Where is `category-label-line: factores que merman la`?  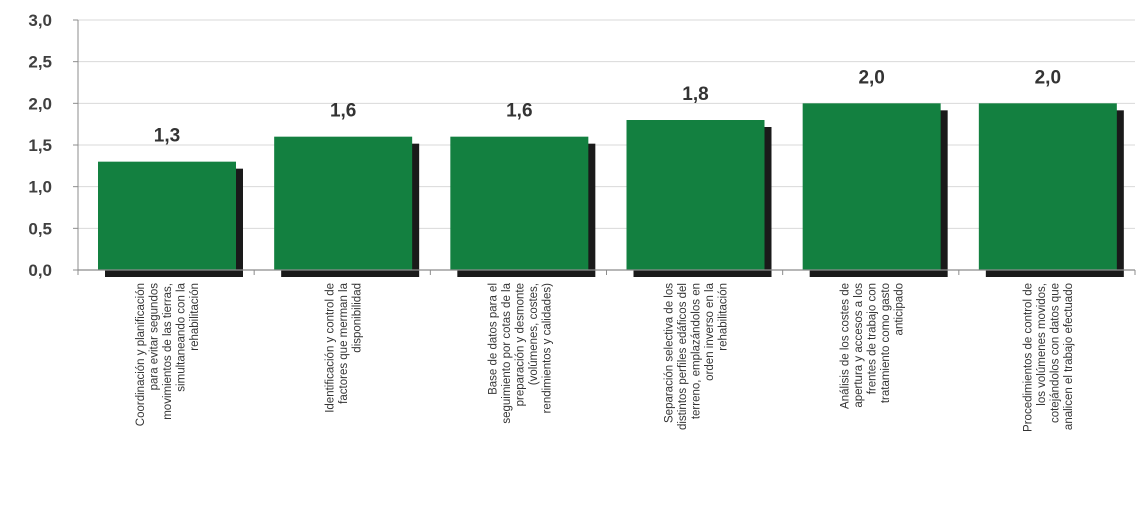
category-label-line: factores que merman la is located at coordinates (344, 342).